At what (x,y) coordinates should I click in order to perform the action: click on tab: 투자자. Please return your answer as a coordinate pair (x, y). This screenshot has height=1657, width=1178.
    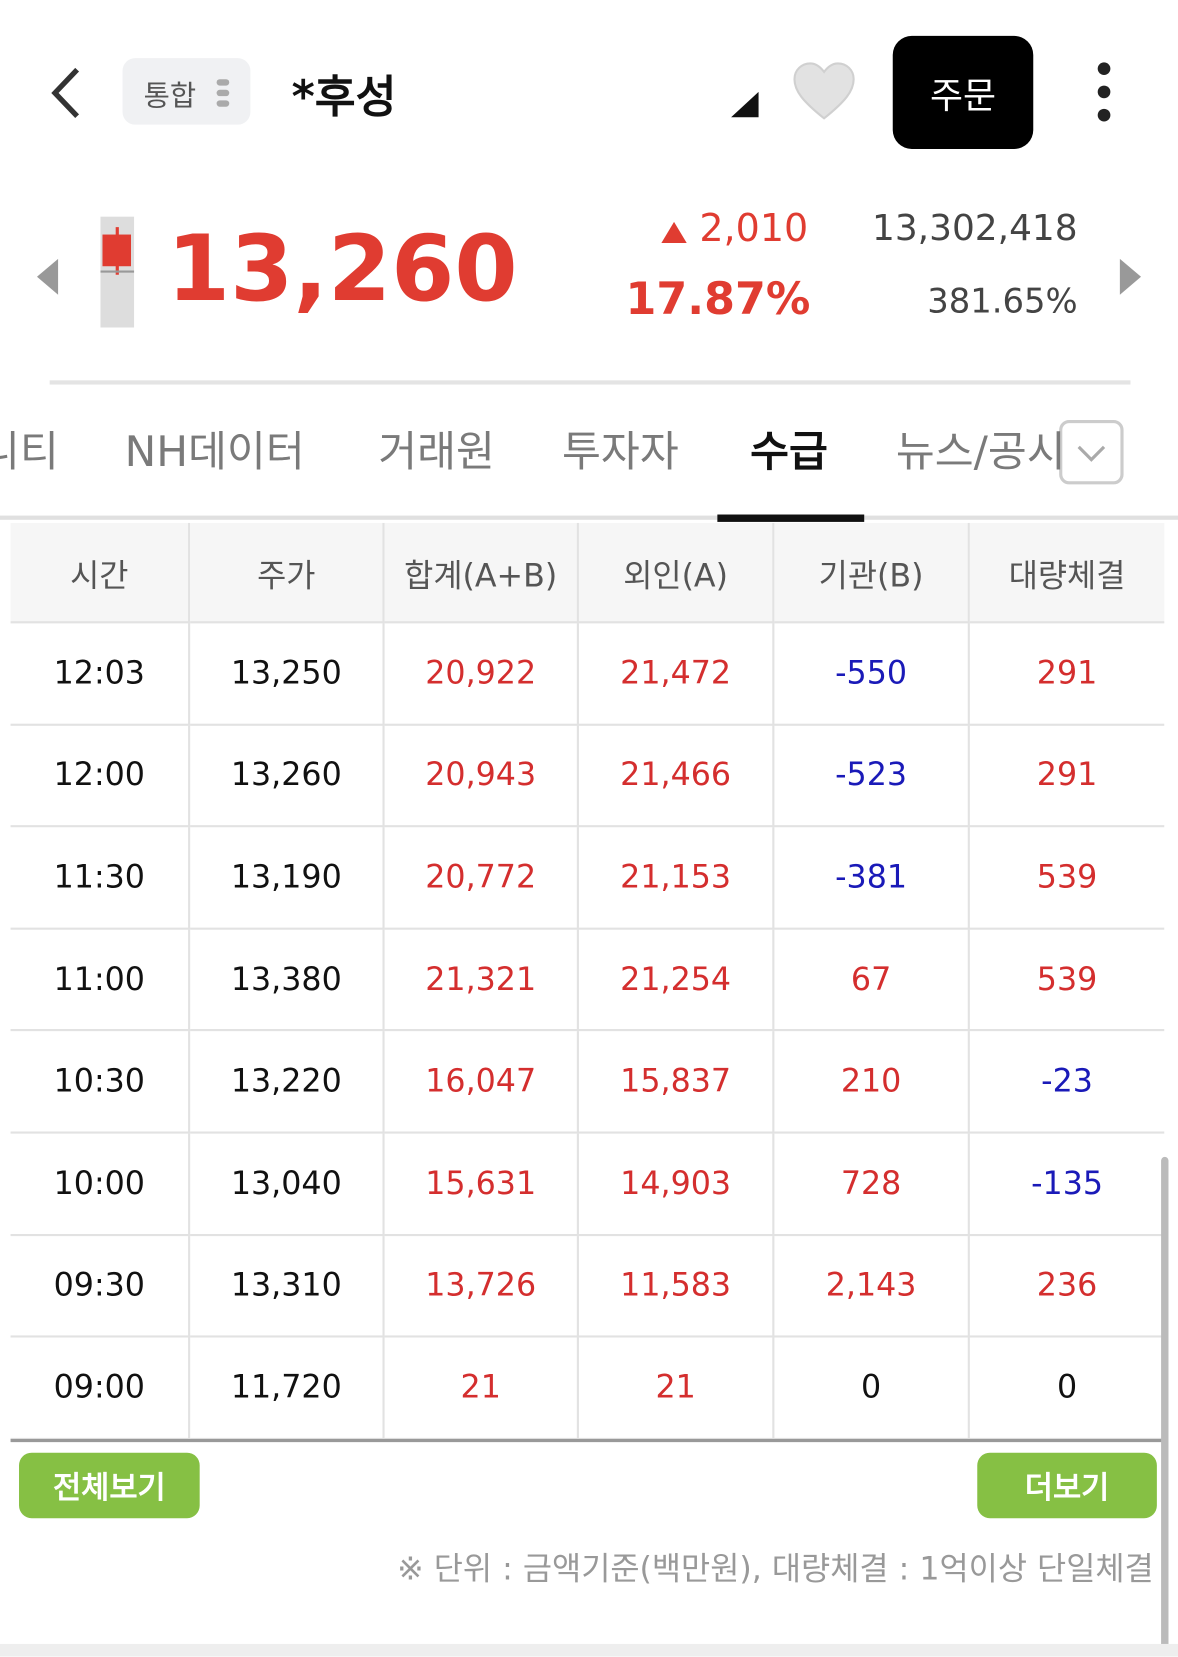
    Looking at the image, I should click on (620, 452).